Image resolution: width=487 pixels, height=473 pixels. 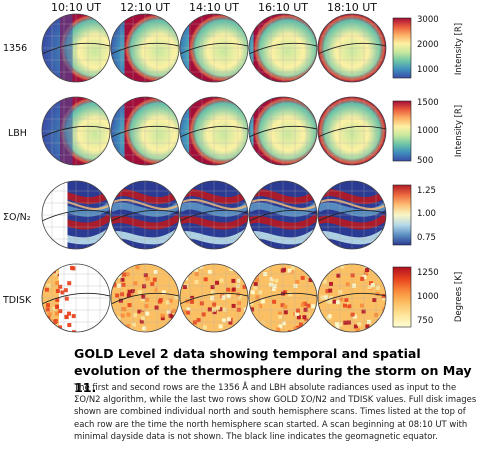 I want to click on colorbar-lbh: 1500 1000 500 Intensity [R], so click(x=428, y=132).